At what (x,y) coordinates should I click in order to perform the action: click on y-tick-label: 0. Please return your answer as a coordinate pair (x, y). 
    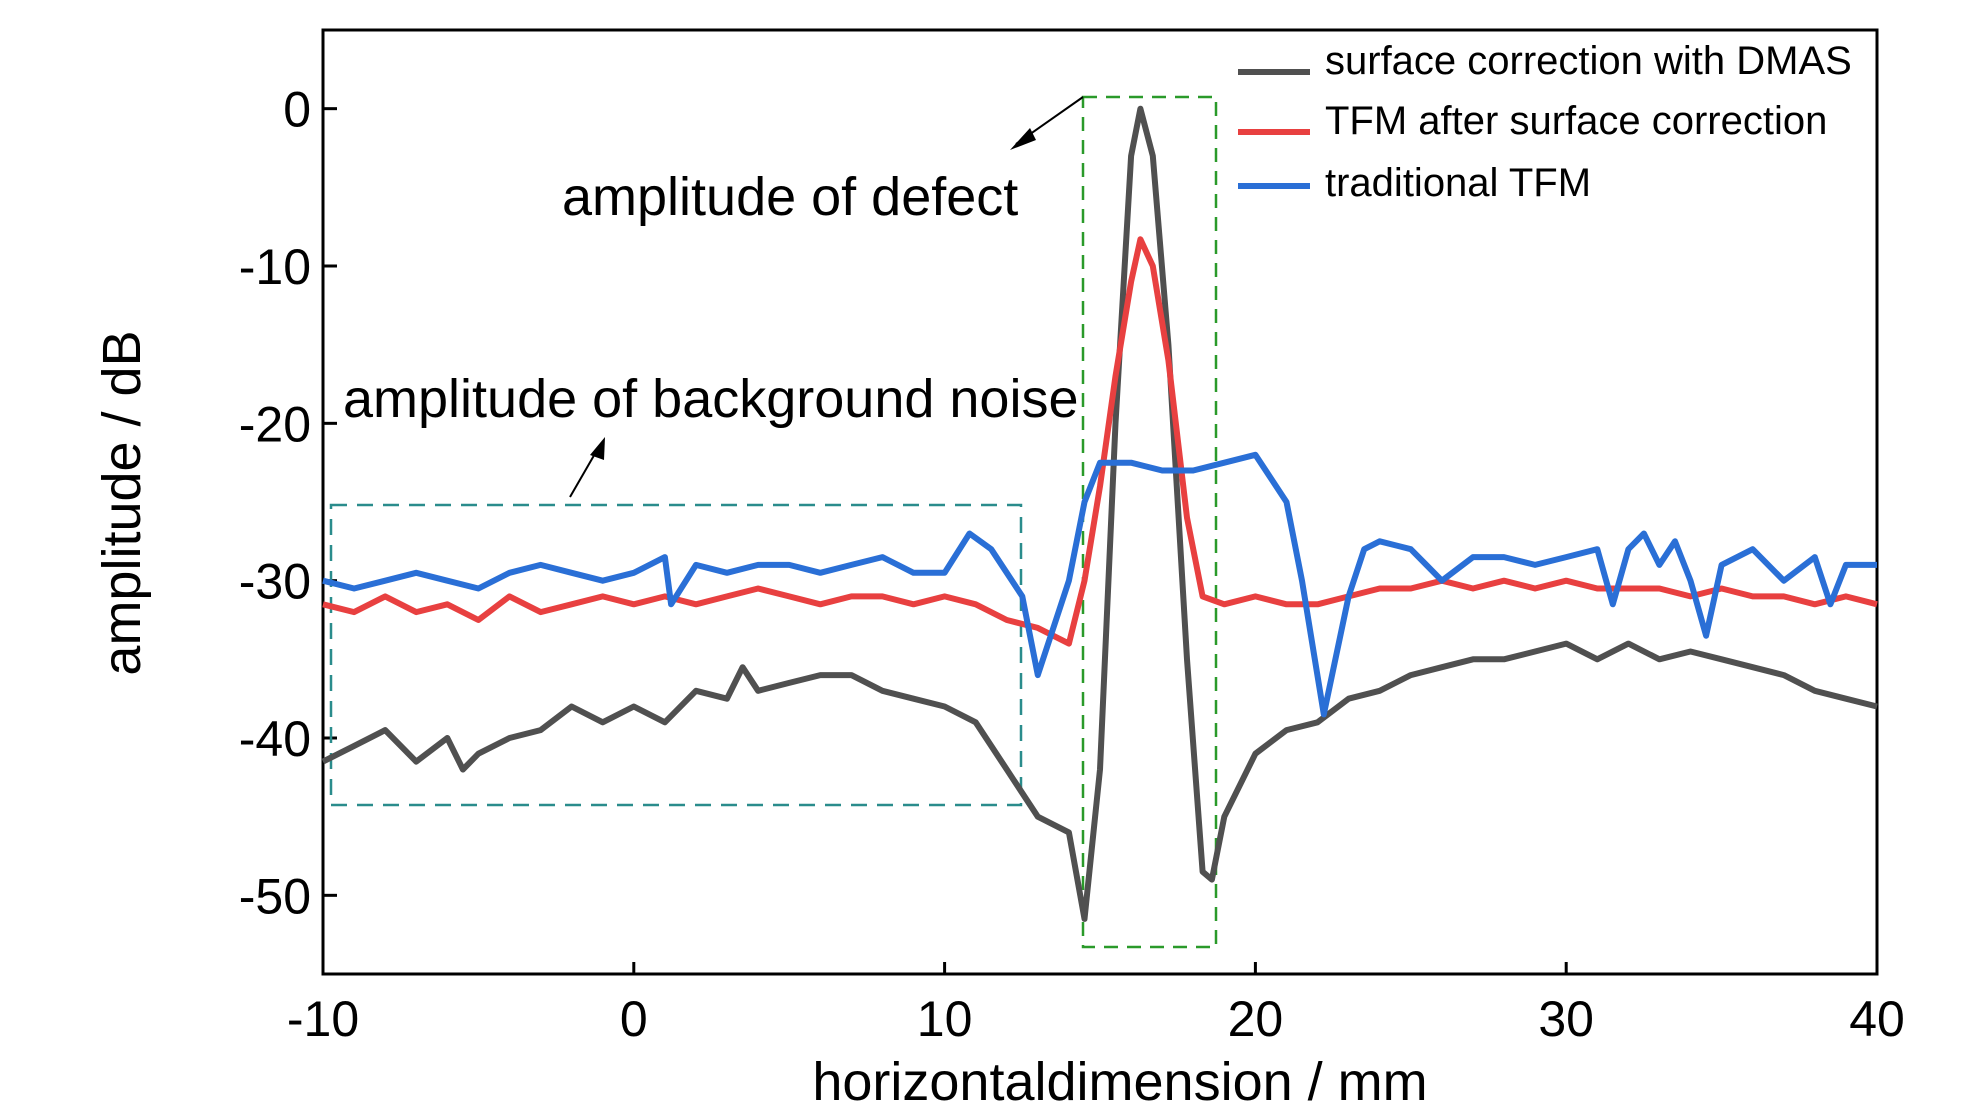
    Looking at the image, I should click on (297, 110).